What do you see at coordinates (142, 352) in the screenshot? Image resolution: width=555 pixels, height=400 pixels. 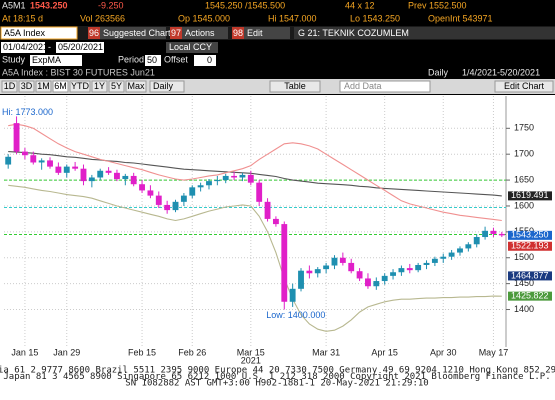 I see `x-tick-label: Feb 15` at bounding box center [142, 352].